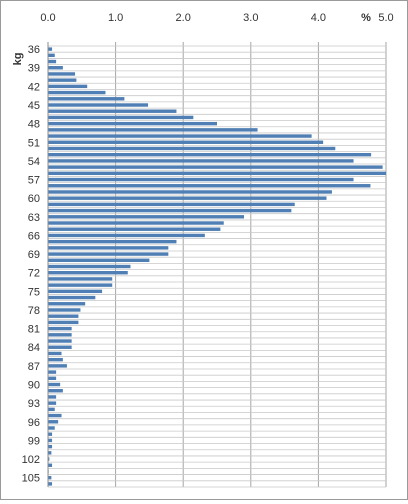 The height and width of the screenshot is (504, 408). I want to click on y-tick-label: 60, so click(34, 199).